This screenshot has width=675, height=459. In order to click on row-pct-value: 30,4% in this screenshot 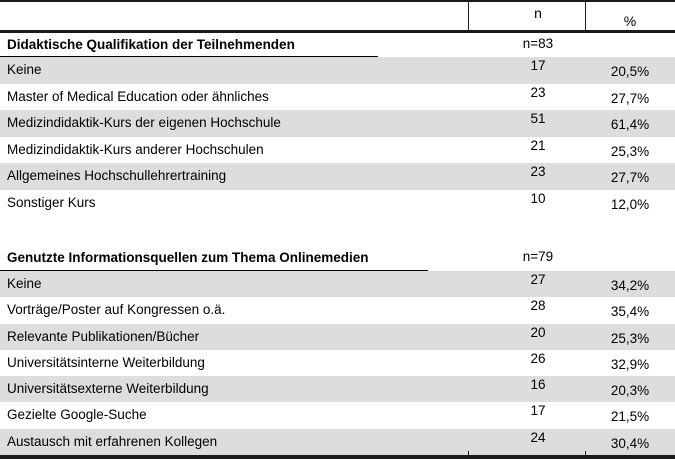, I will do `click(630, 443)`.